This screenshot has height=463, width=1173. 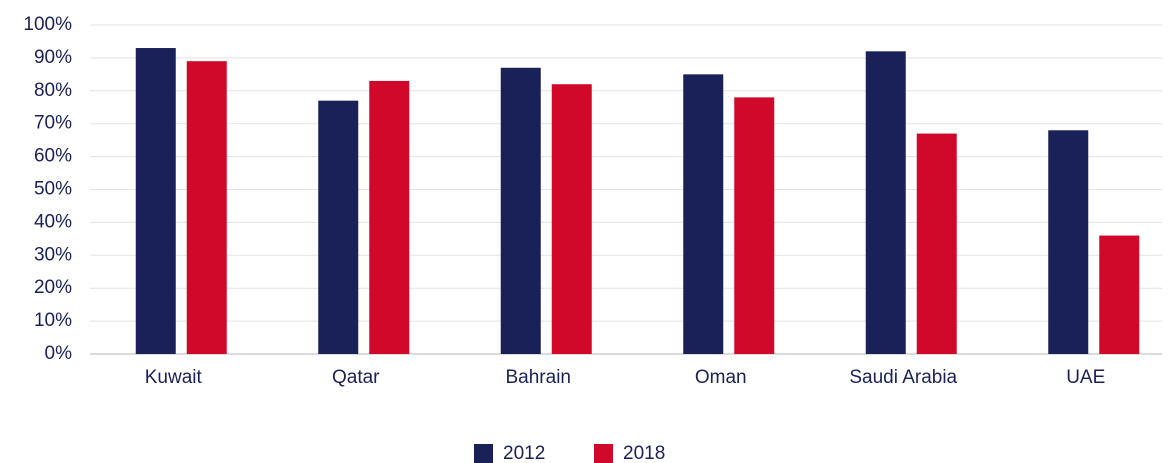 What do you see at coordinates (53, 57) in the screenshot?
I see `y-tick-label: 90%` at bounding box center [53, 57].